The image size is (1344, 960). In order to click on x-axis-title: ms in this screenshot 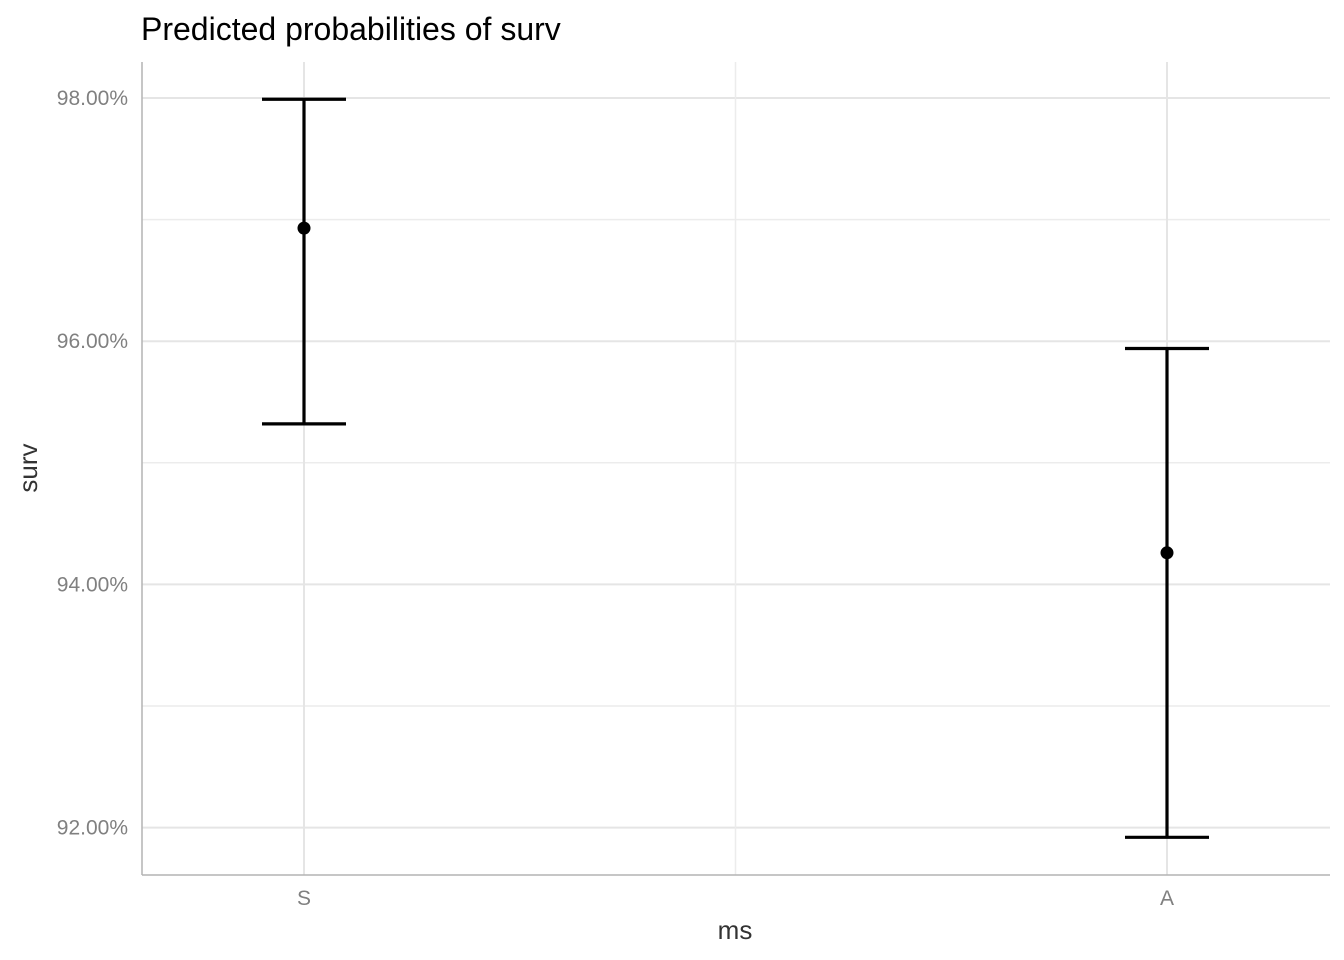, I will do `click(735, 930)`.